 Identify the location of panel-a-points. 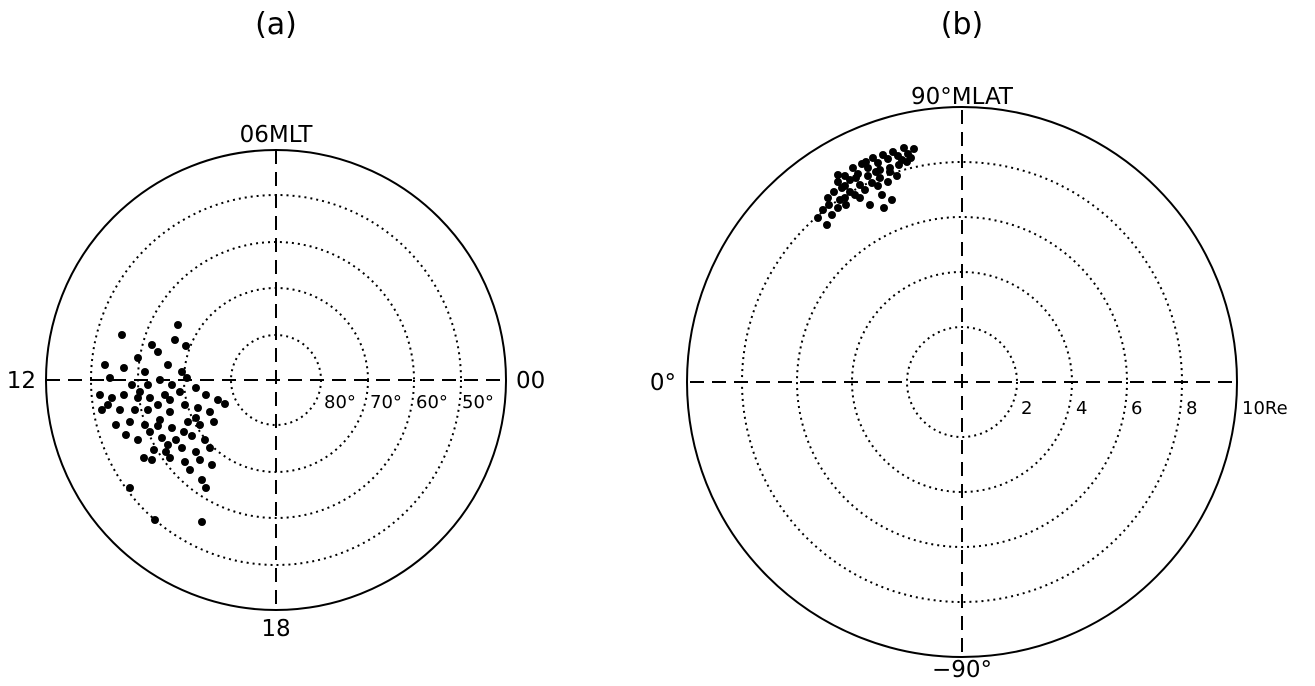
(162, 423).